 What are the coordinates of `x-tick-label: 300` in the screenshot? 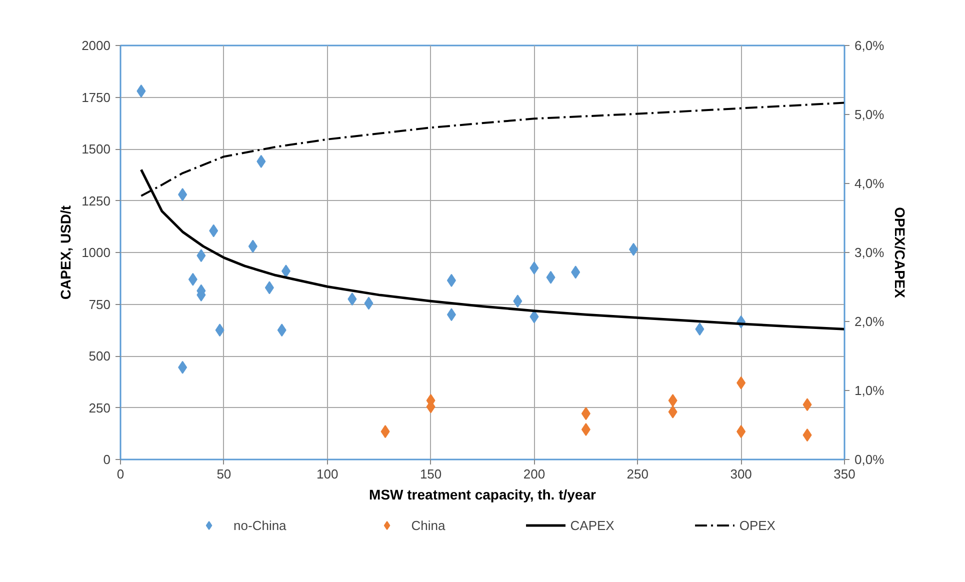 It's located at (741, 474).